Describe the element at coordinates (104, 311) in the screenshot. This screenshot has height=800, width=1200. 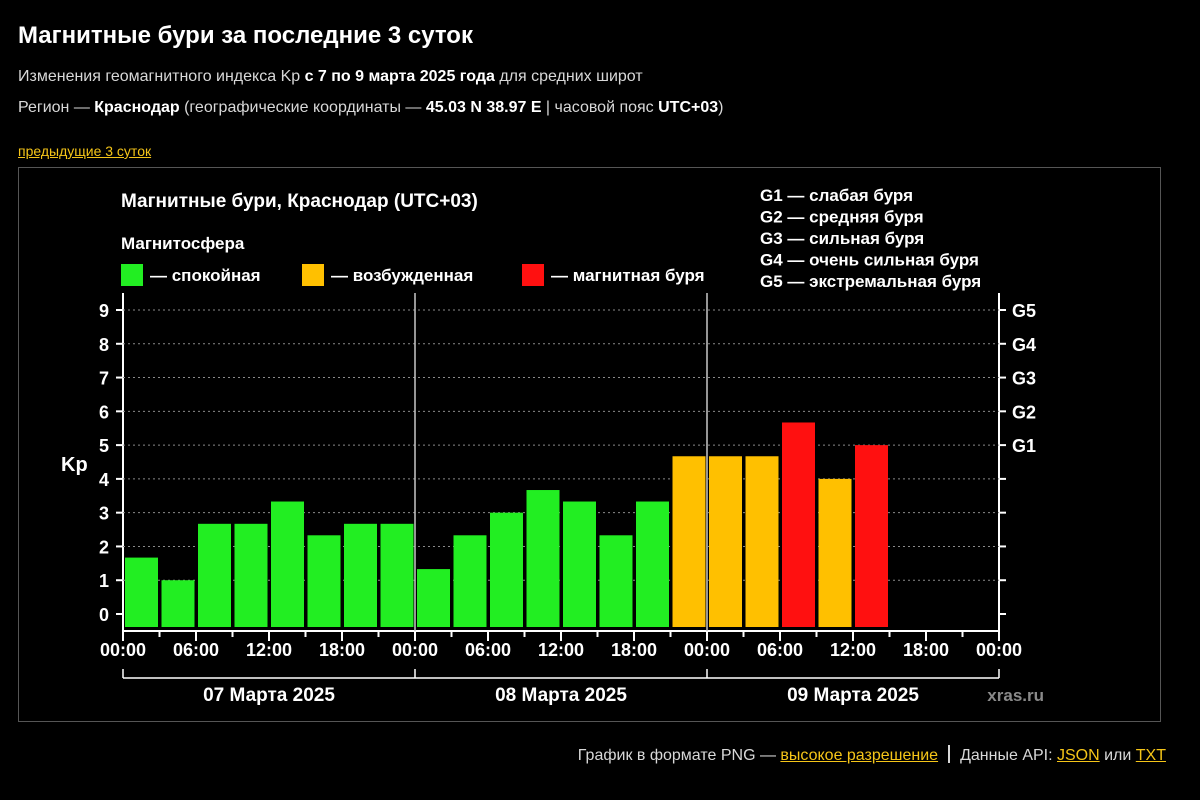
I see `y-tick-label-9: 9` at that location.